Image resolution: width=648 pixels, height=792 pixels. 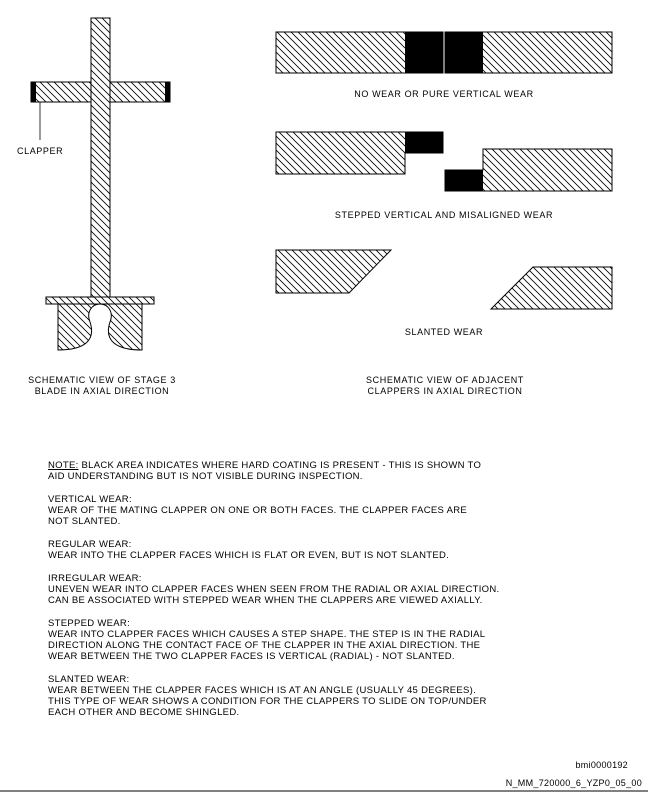 What do you see at coordinates (33, 92) in the screenshot?
I see `left-clapper-hard-coating` at bounding box center [33, 92].